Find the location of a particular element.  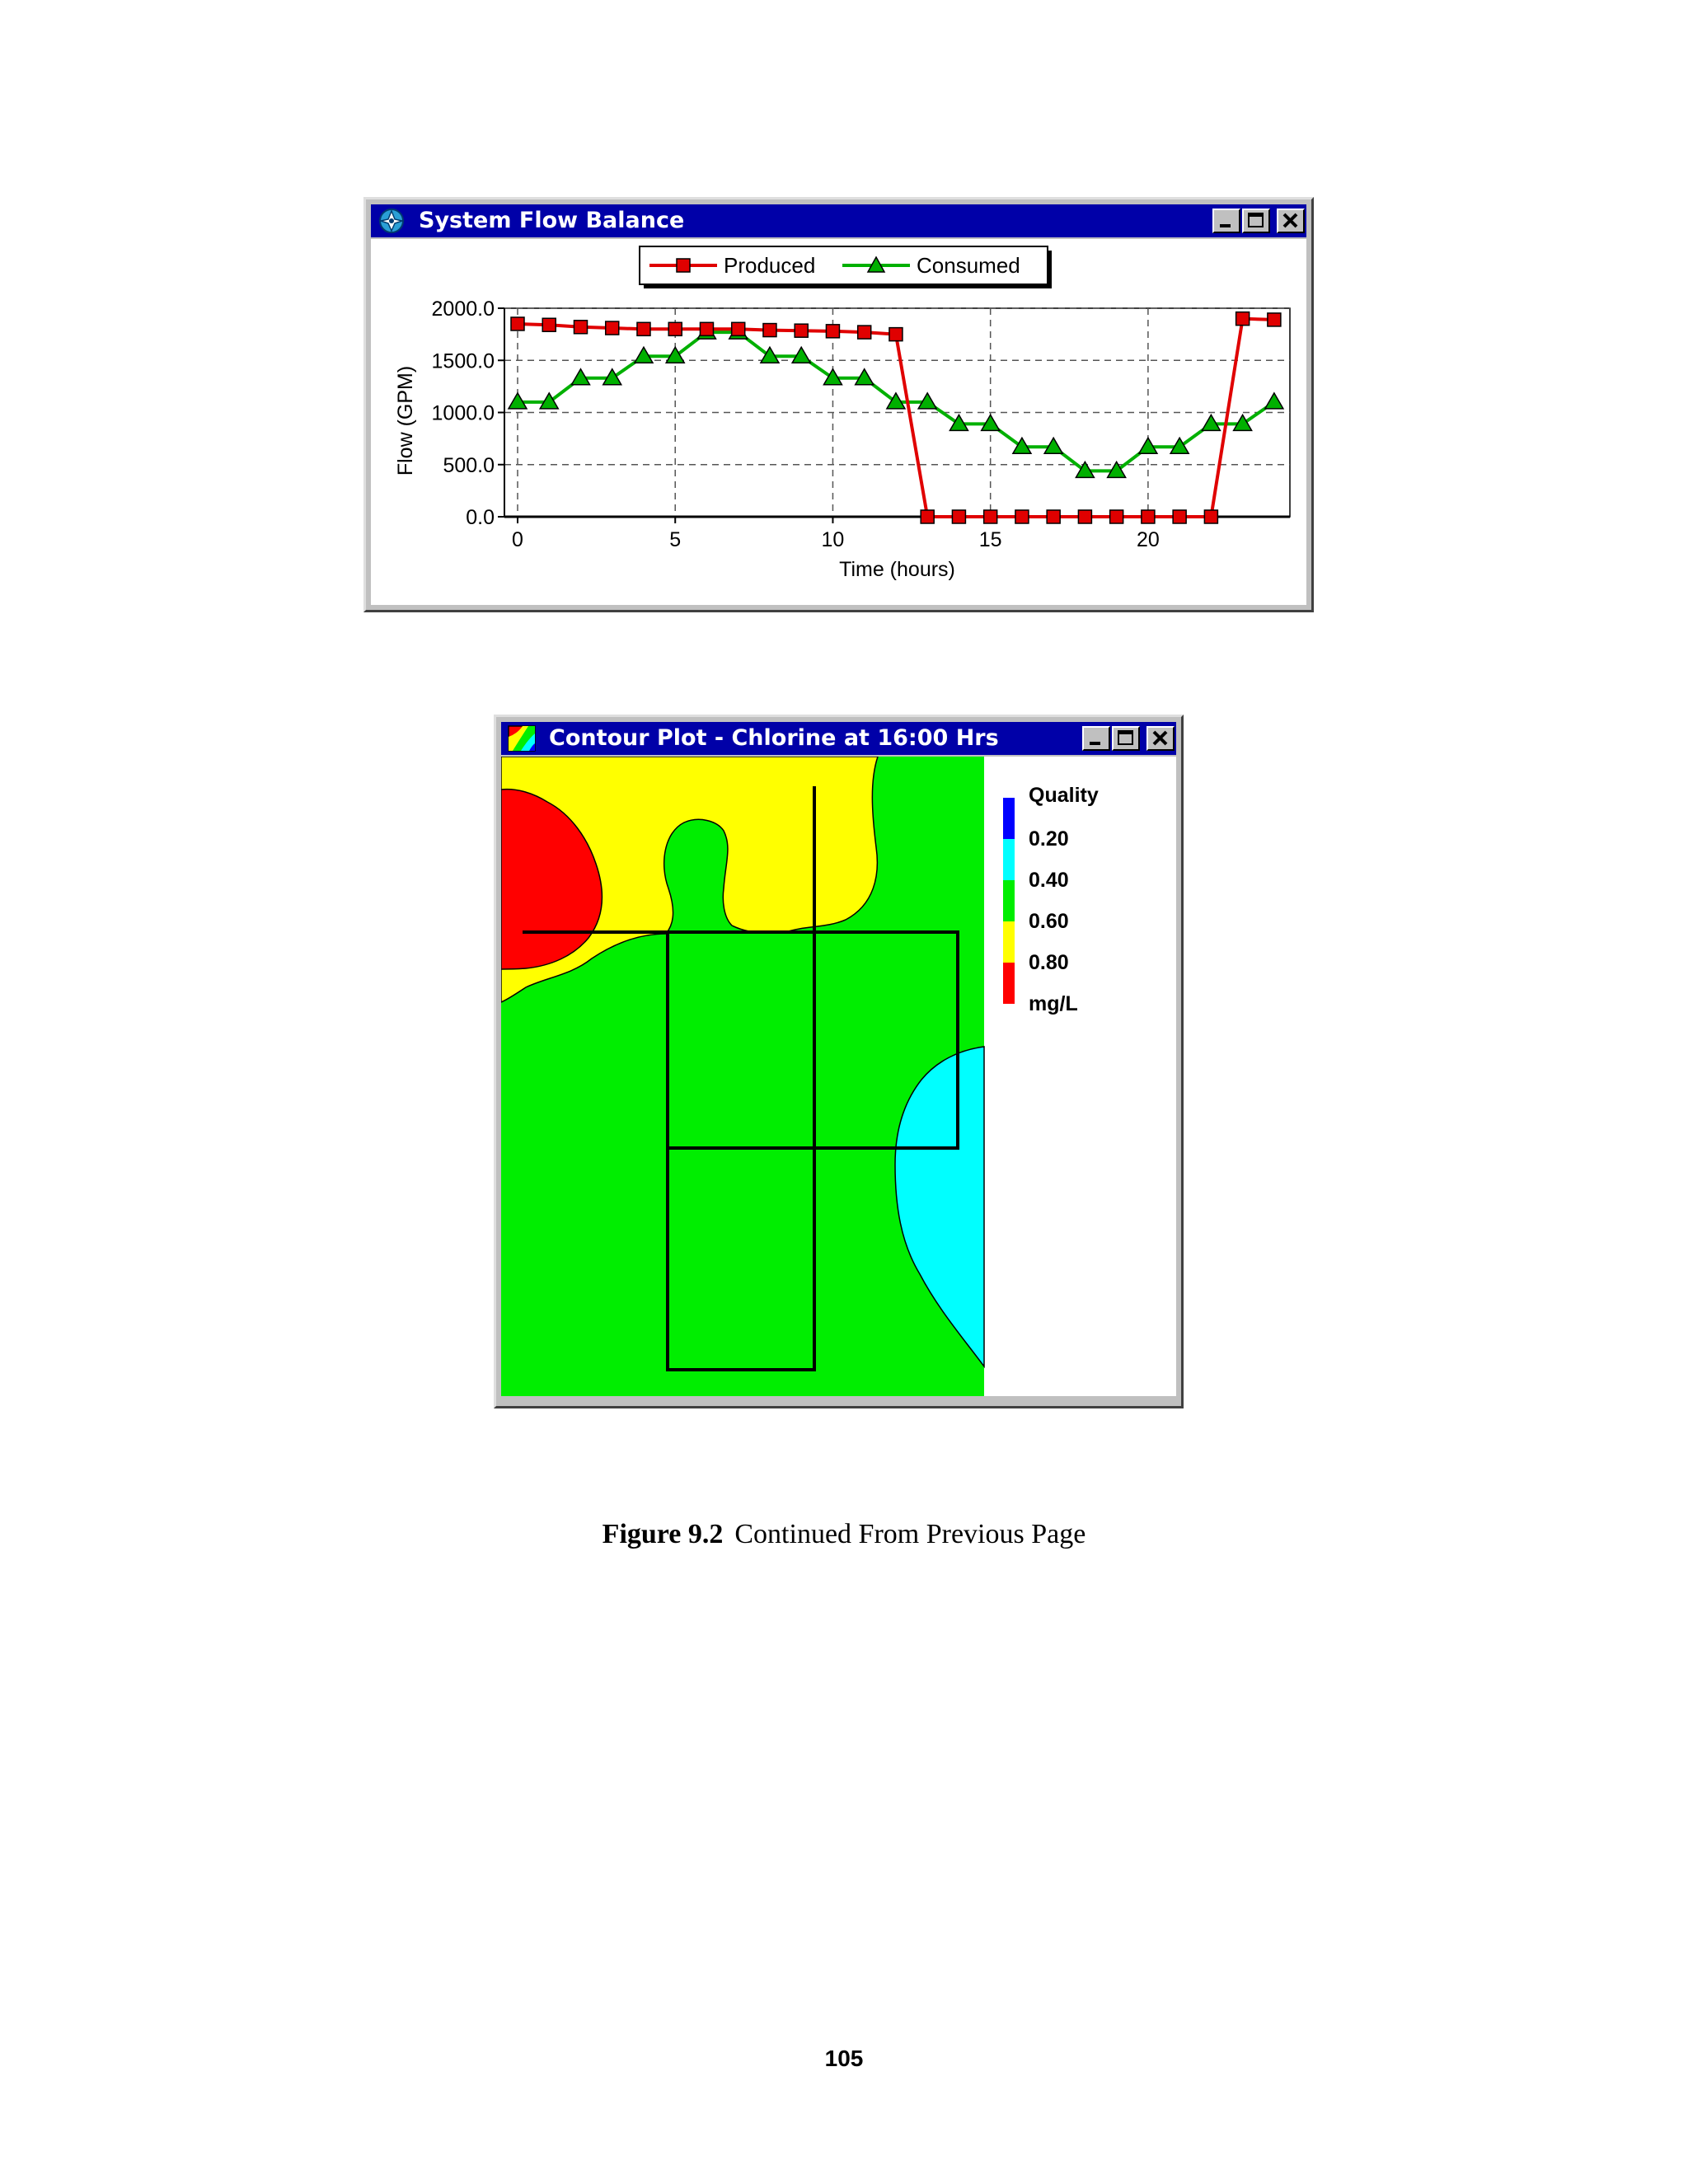

pipe-network is located at coordinates (741, 1078).